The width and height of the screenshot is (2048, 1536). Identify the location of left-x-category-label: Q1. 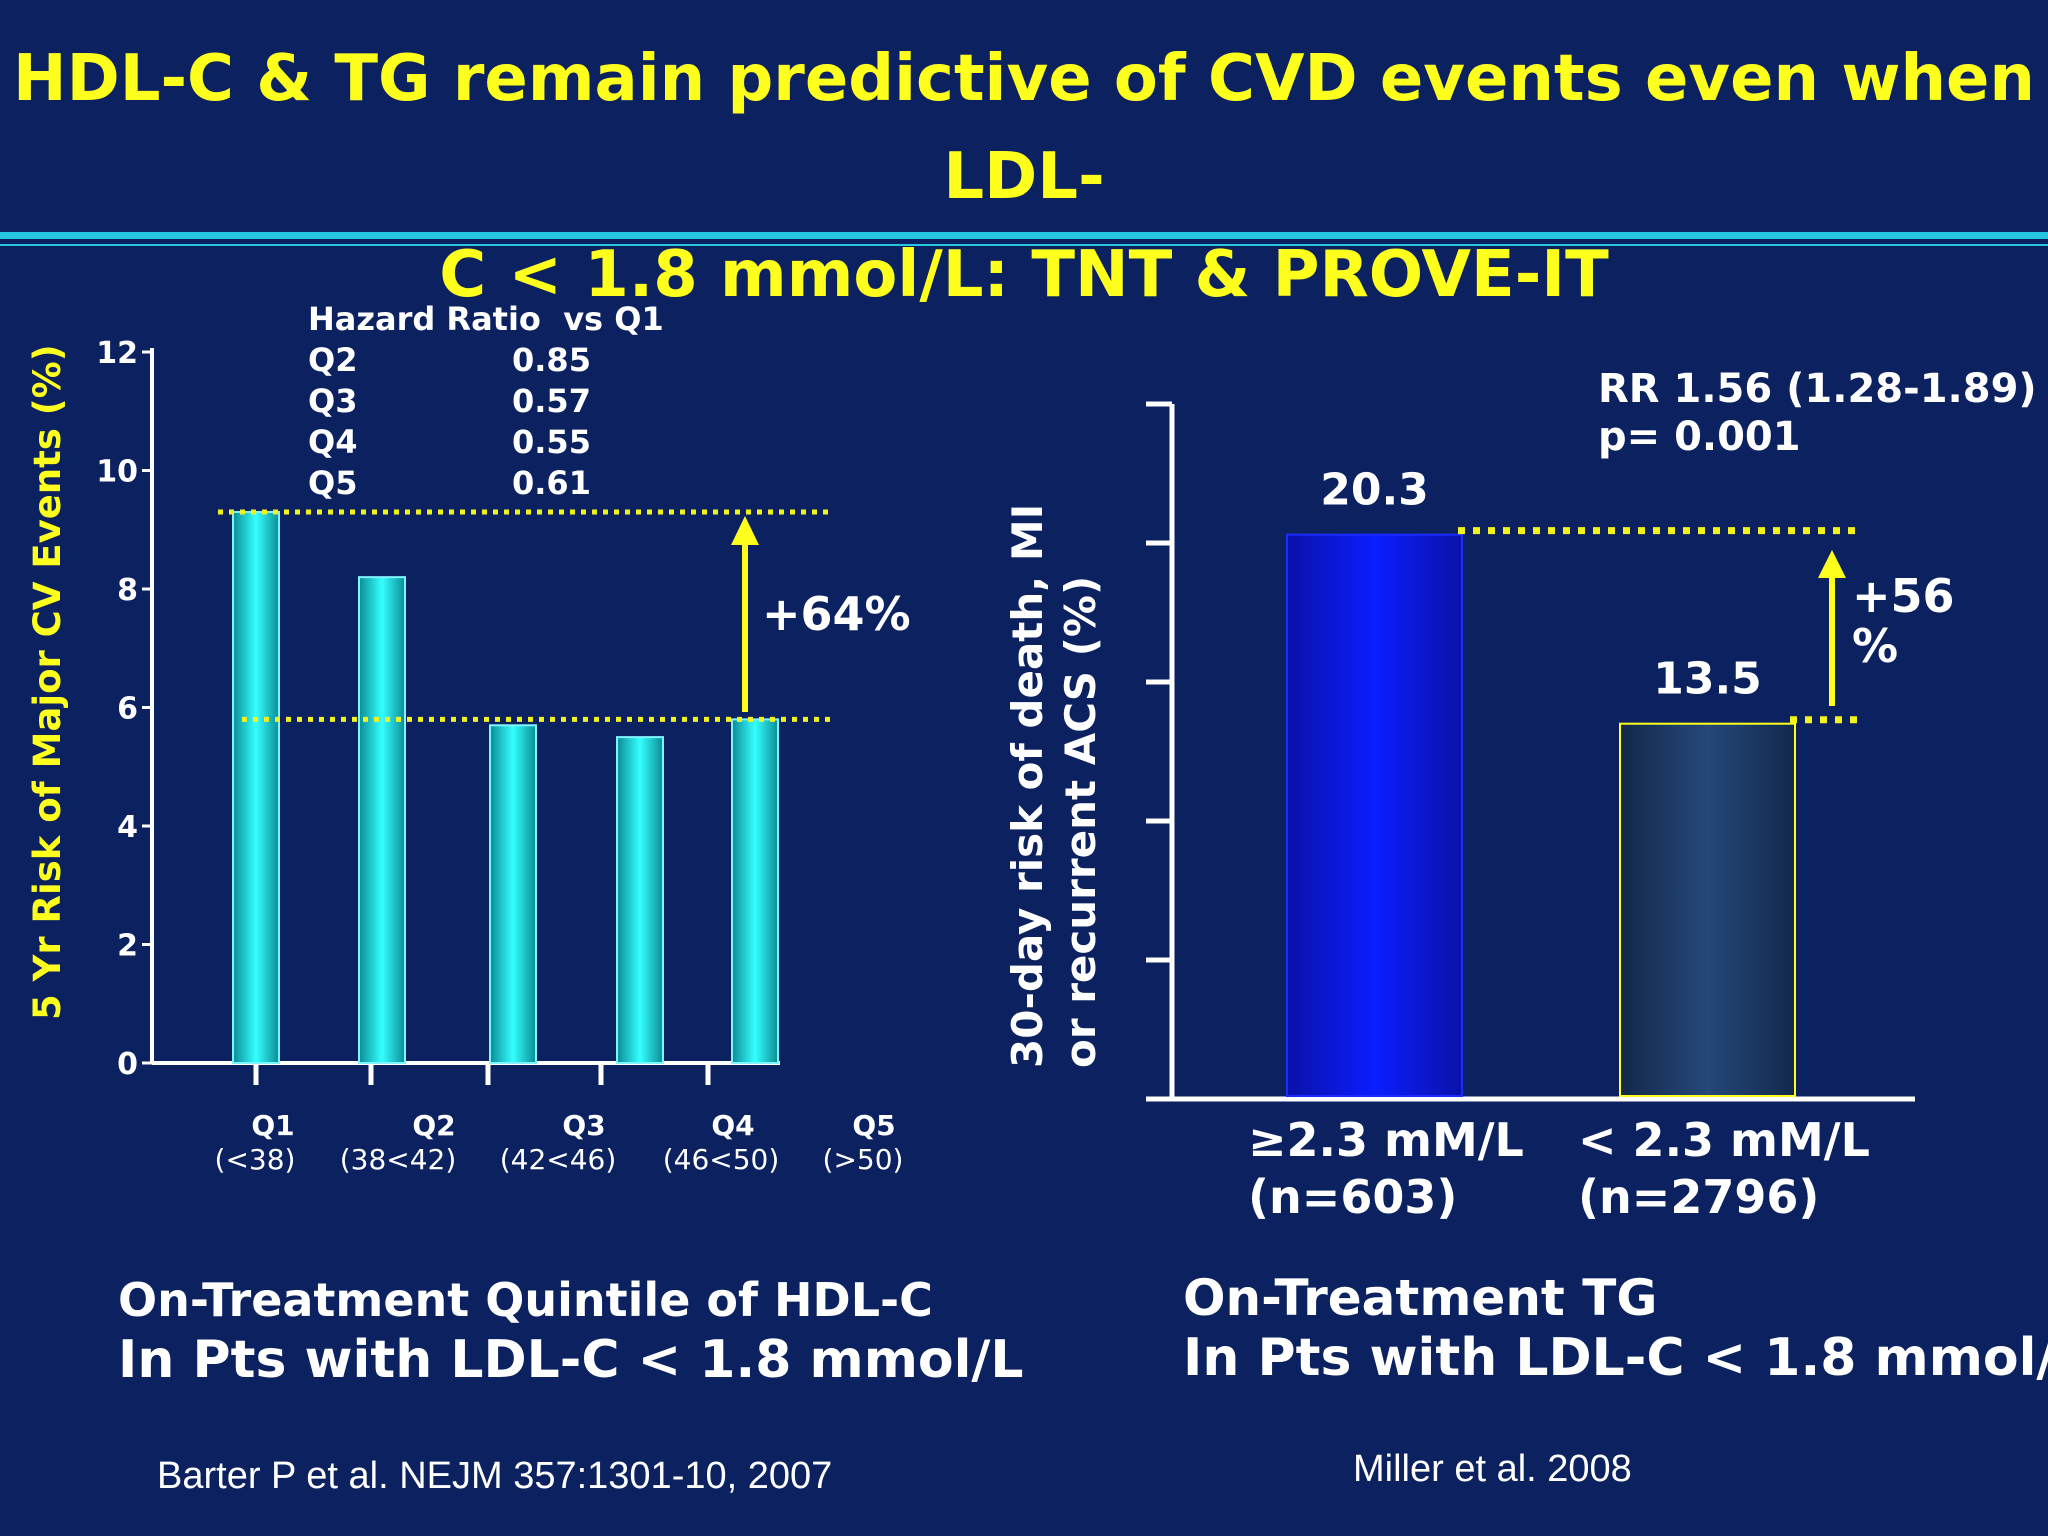
(272, 1125).